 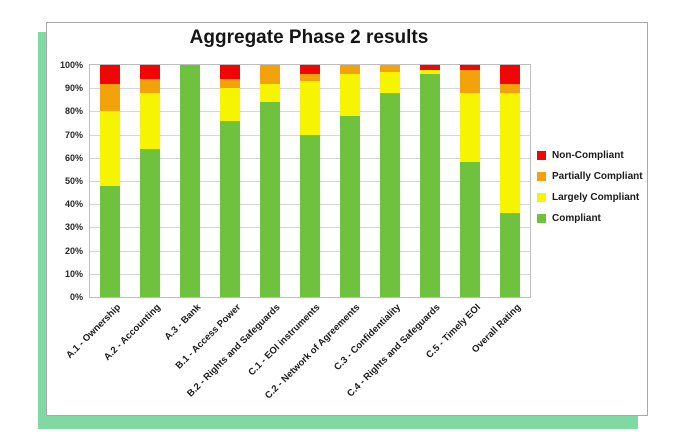 I want to click on y-axis-tick-label: 30%, so click(x=73, y=227).